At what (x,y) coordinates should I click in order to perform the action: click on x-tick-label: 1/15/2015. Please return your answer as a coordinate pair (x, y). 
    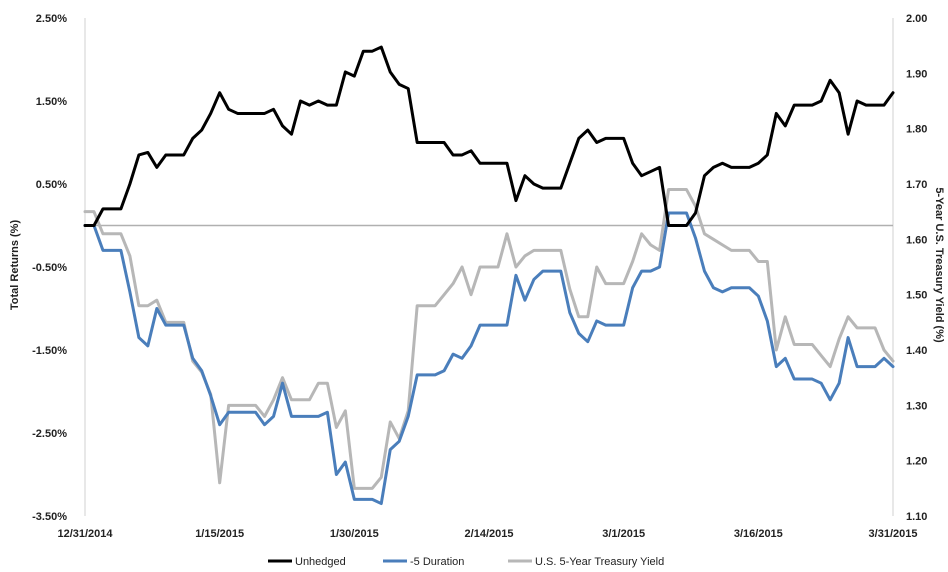
    Looking at the image, I should click on (219, 534).